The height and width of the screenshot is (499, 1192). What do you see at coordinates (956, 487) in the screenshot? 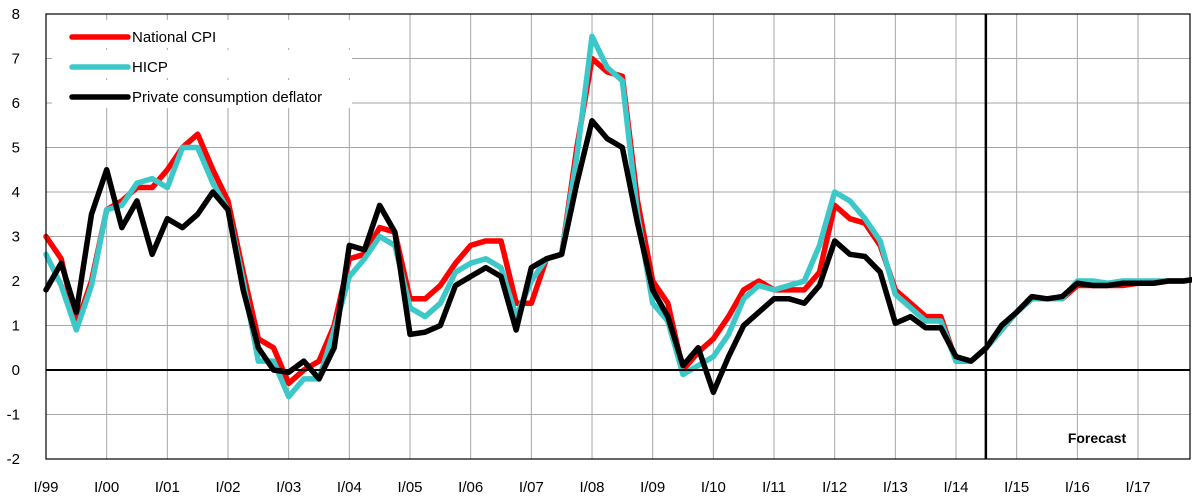
I see `x-tick-label: I/14` at bounding box center [956, 487].